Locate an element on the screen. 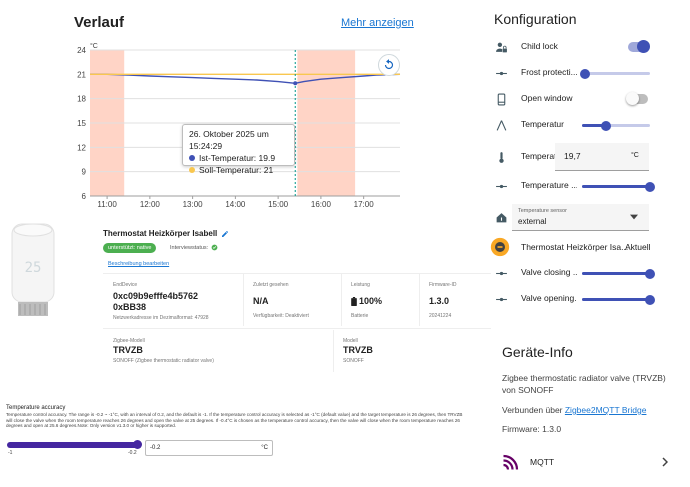 The width and height of the screenshot is (690, 487). device-status-value: Aktuell is located at coordinates (638, 247).